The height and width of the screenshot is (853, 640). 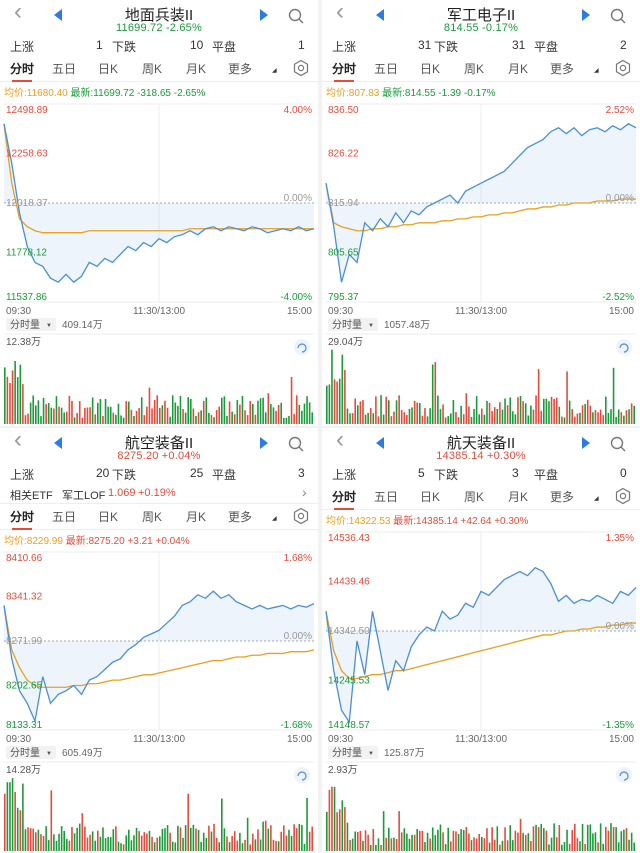 What do you see at coordinates (159, 494) in the screenshot?
I see `related-etf-row: 相关ETF 军工LOF 1.069 +0.19% ›` at bounding box center [159, 494].